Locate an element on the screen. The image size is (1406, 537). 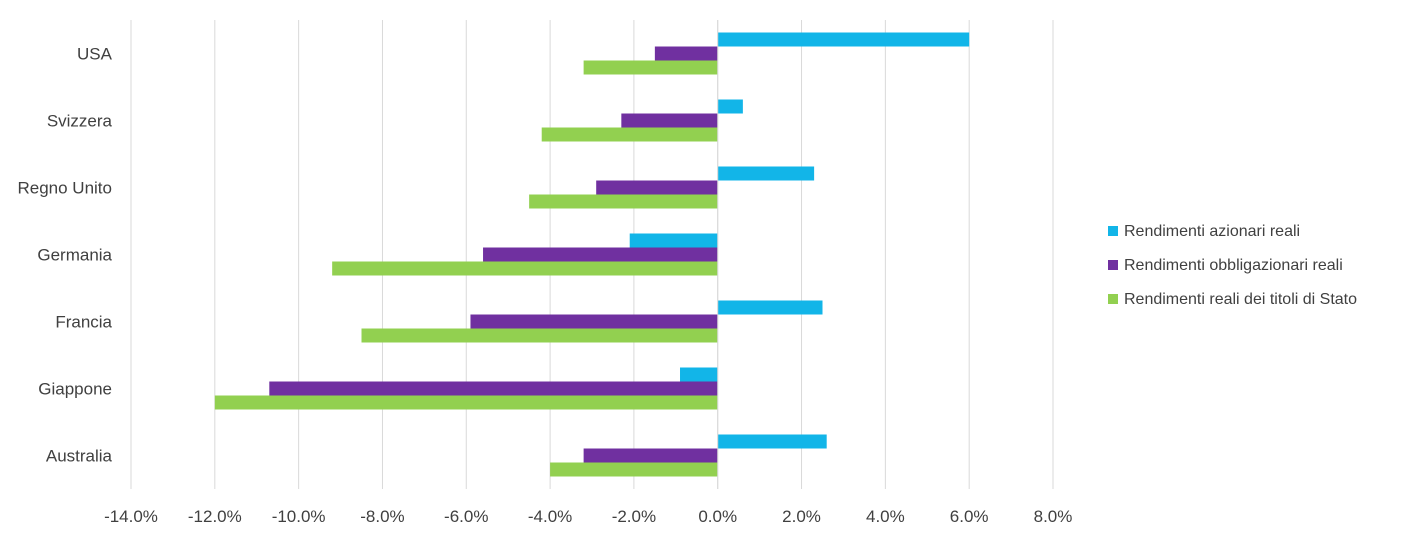
x-tick-label: -14.0% is located at coordinates (131, 516).